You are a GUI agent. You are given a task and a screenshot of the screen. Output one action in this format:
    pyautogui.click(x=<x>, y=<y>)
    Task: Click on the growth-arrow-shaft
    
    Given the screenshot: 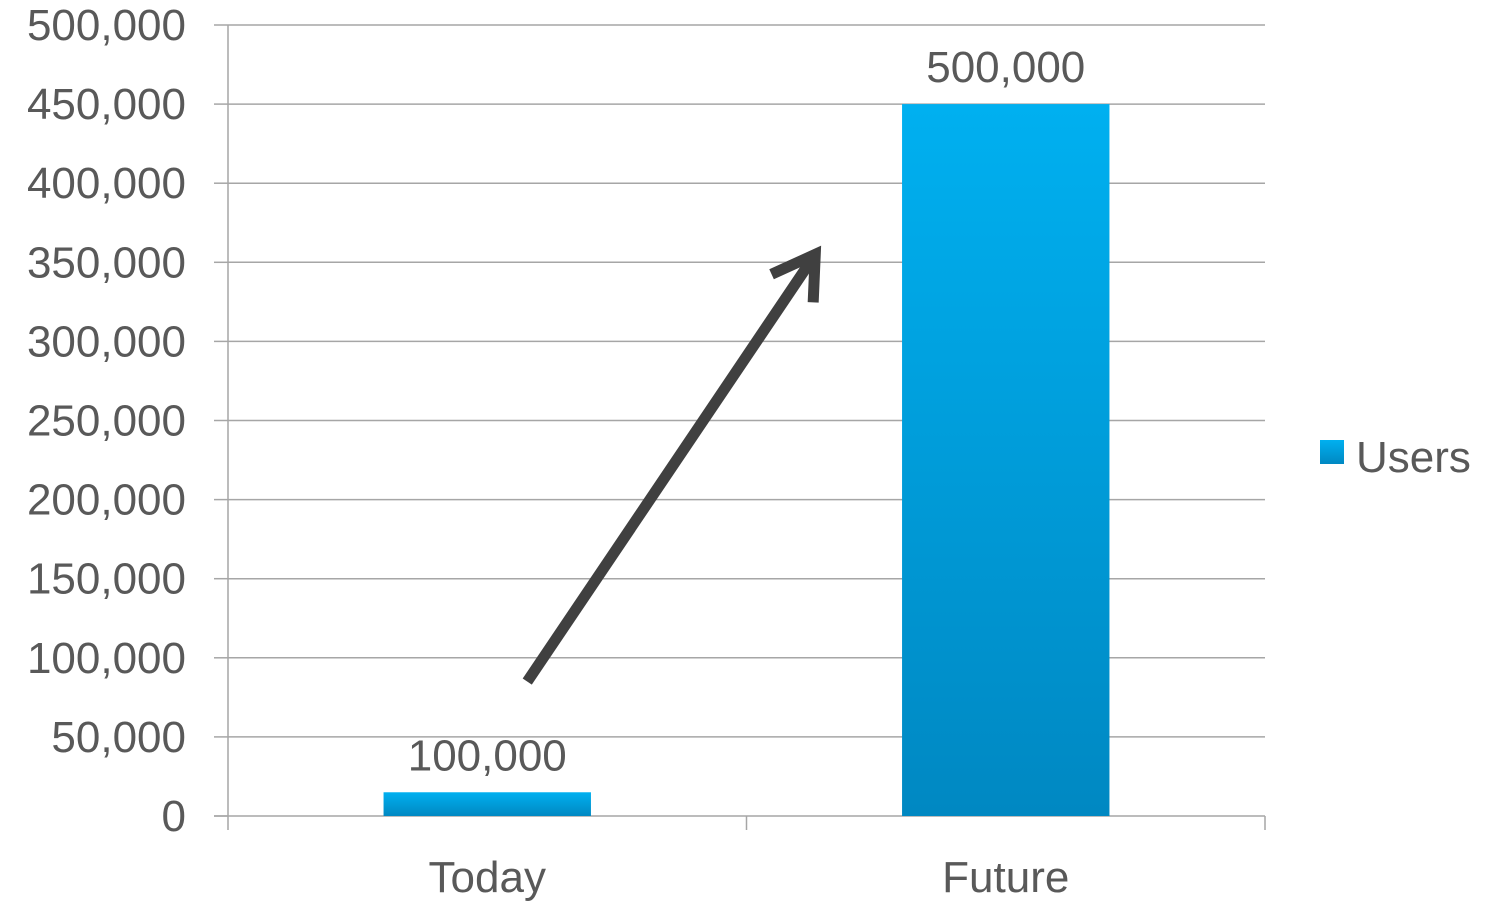 What is the action you would take?
    pyautogui.click(x=668, y=472)
    